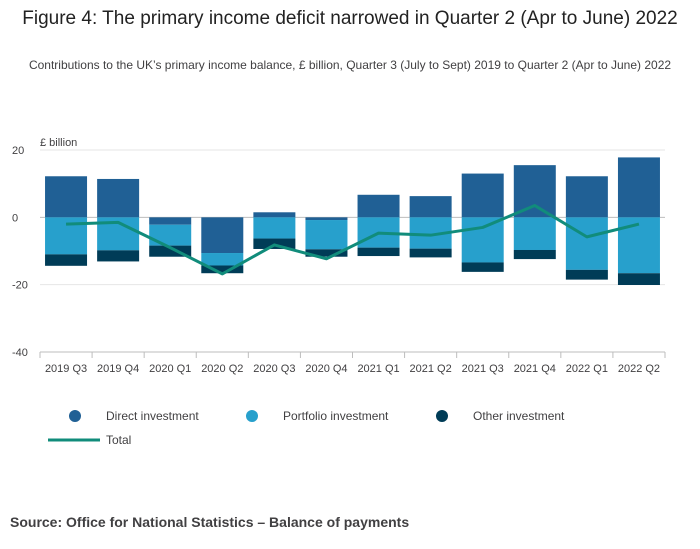 This screenshot has width=700, height=549. I want to click on legend-label: Total, so click(118, 440).